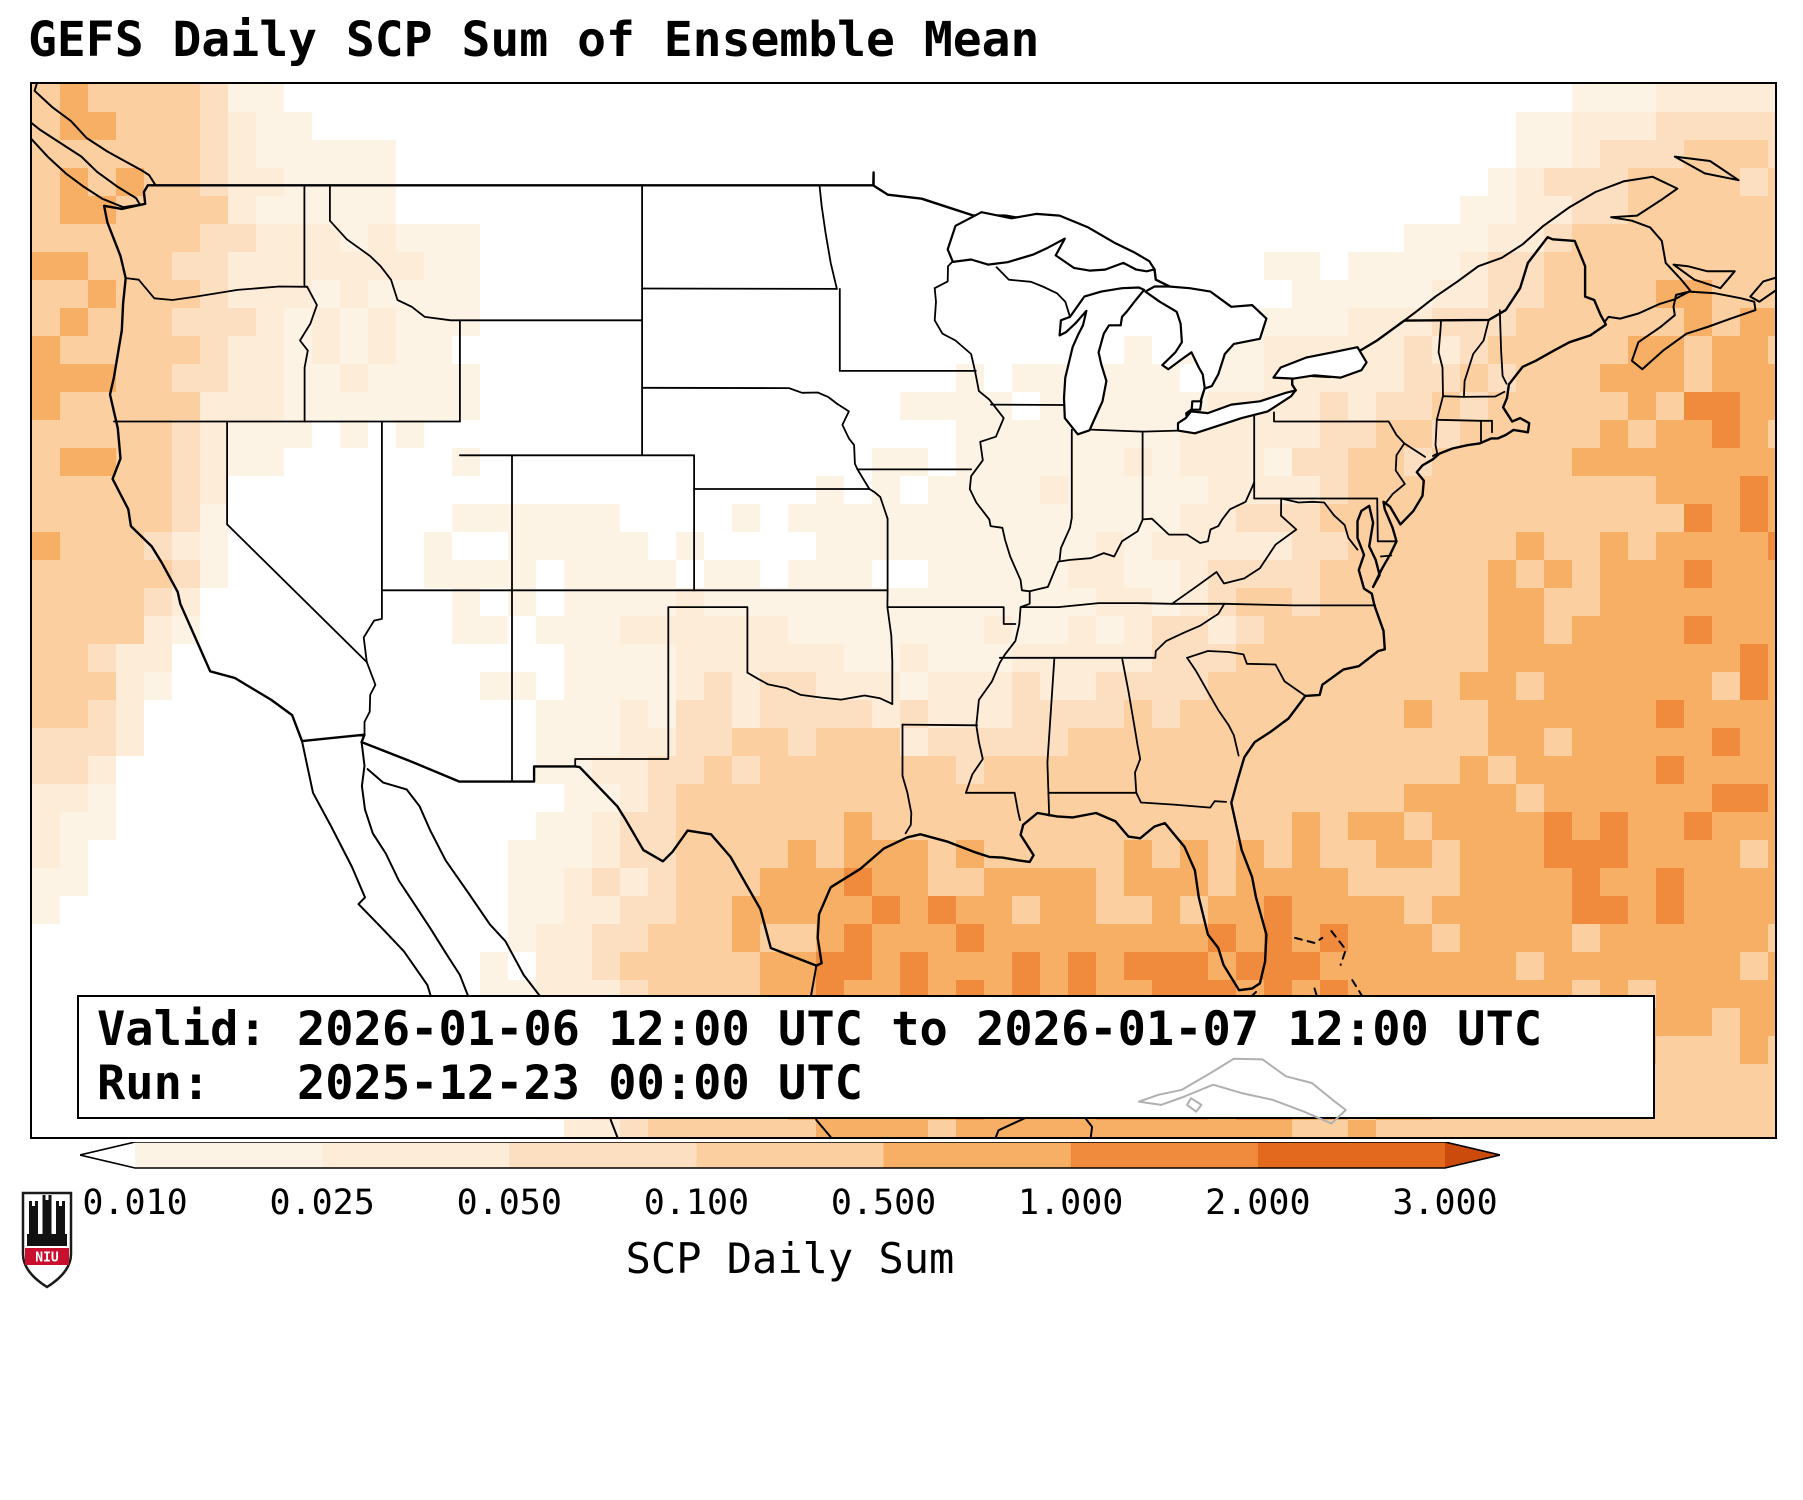  I want to click on colorbar-tick: 0.025, so click(322, 1203).